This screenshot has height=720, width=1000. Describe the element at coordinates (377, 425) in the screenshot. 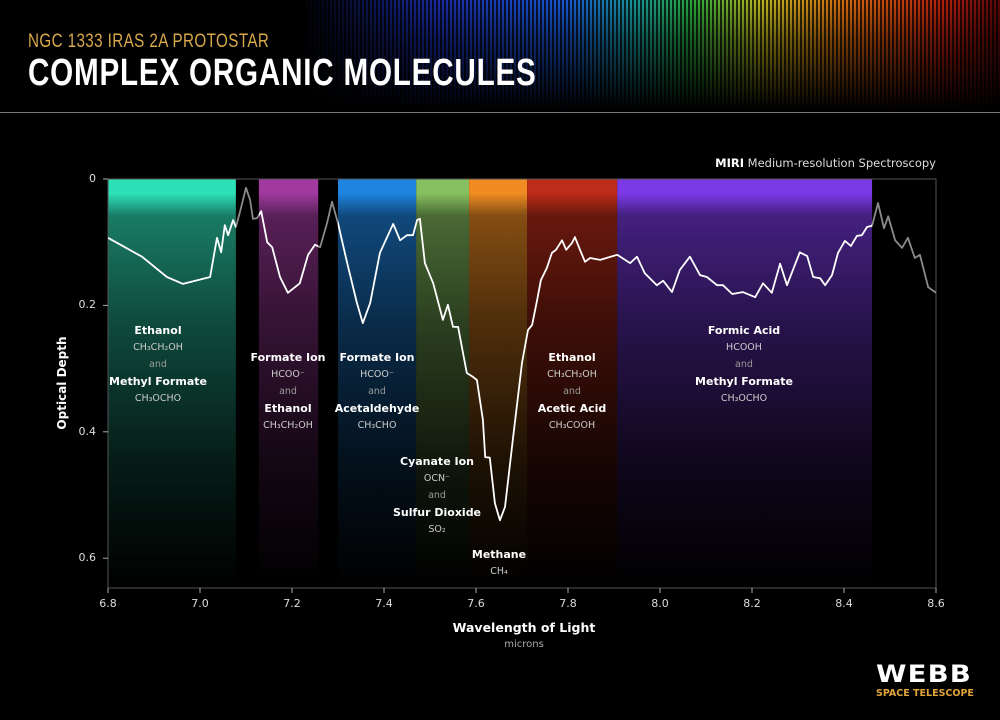

I see `molecule-formula: CH₃CHO` at that location.